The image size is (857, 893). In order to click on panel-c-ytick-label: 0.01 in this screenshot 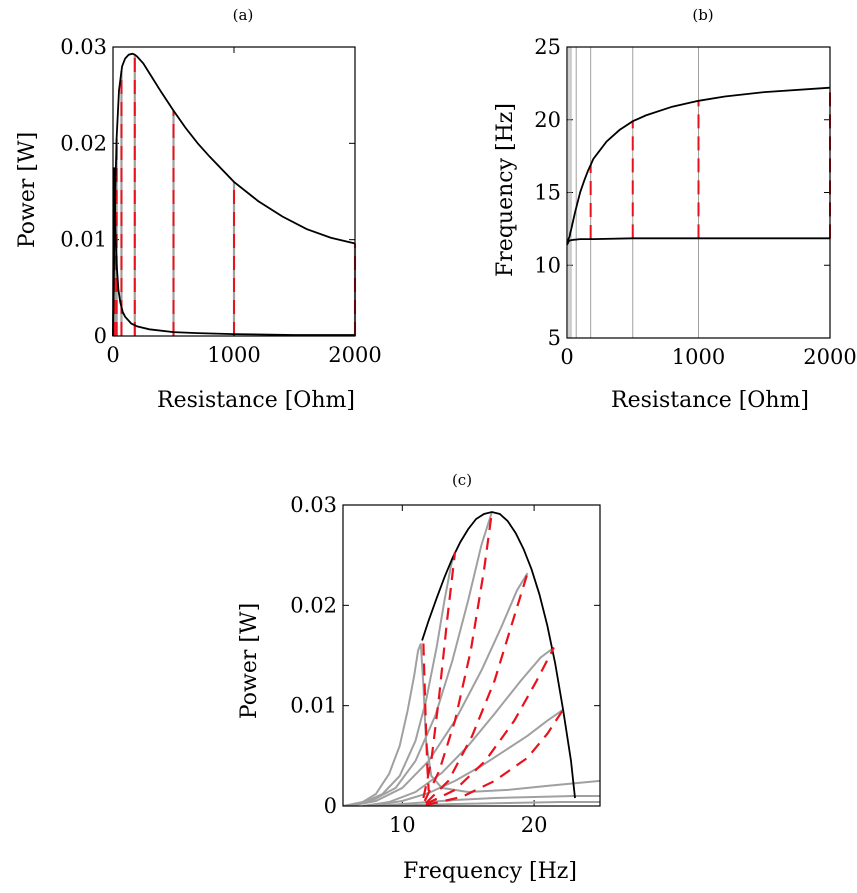, I will do `click(313, 706)`.